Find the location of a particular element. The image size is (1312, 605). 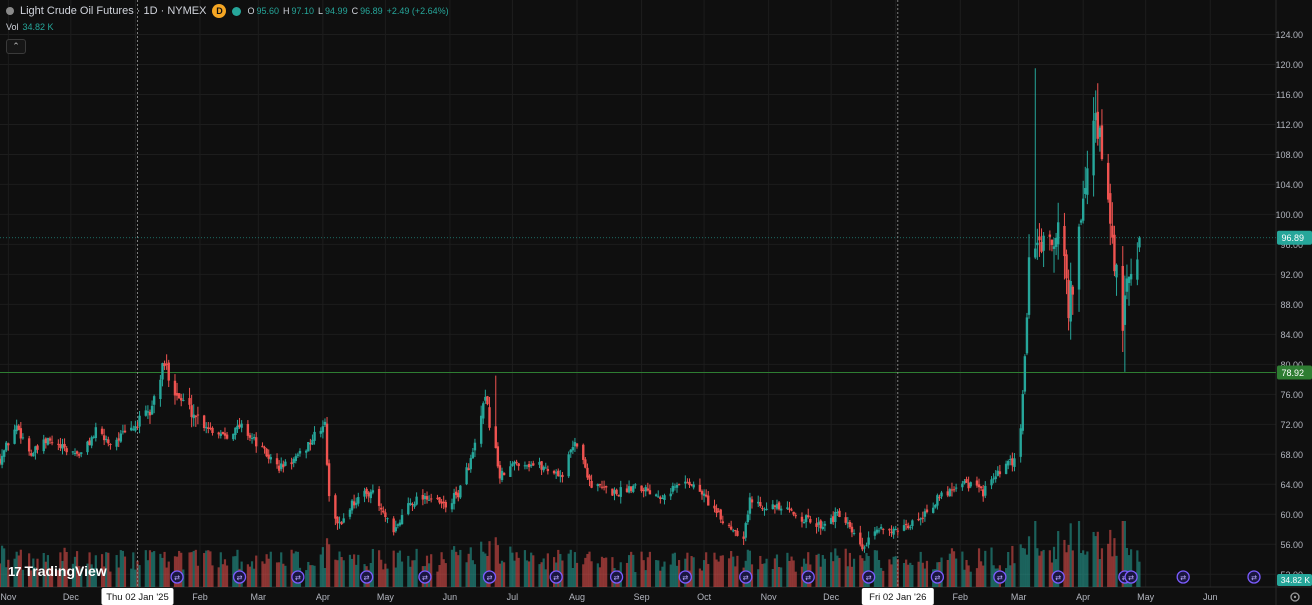

data-source-badge: D is located at coordinates (219, 11).